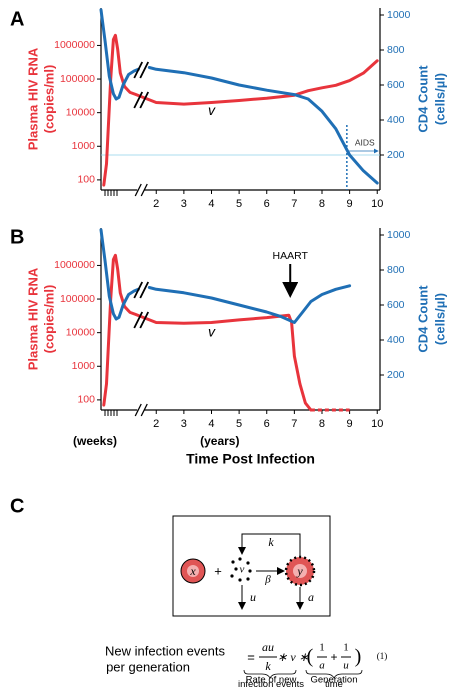  I want to click on paren: (, so click(310, 657).